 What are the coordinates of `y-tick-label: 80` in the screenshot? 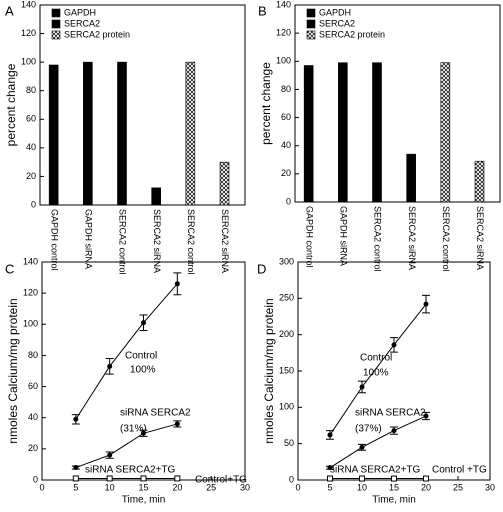 It's located at (31, 90).